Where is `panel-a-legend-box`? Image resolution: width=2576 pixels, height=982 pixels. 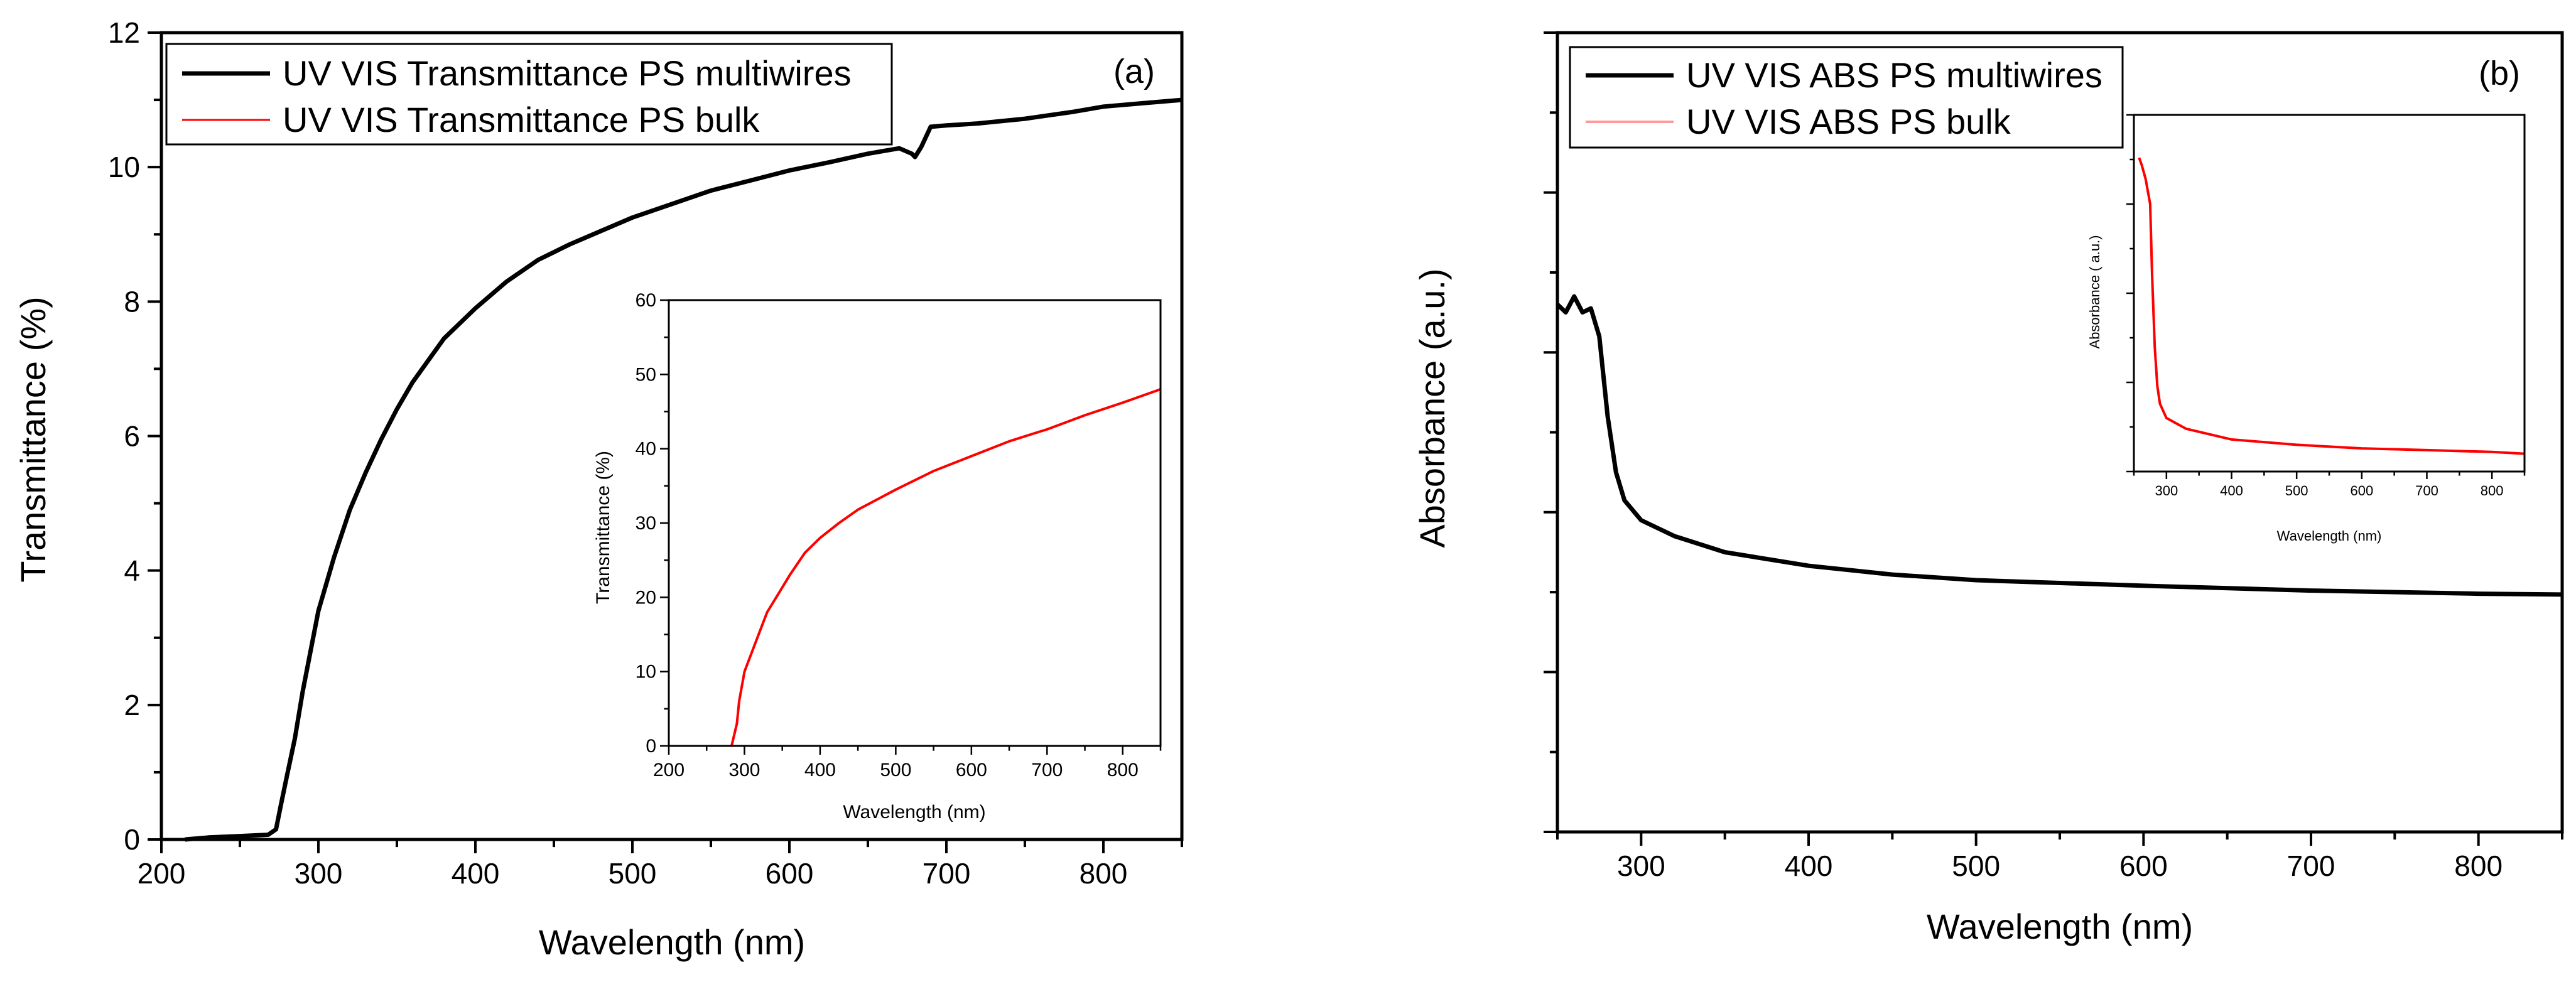
panel-a-legend-box is located at coordinates (529, 94).